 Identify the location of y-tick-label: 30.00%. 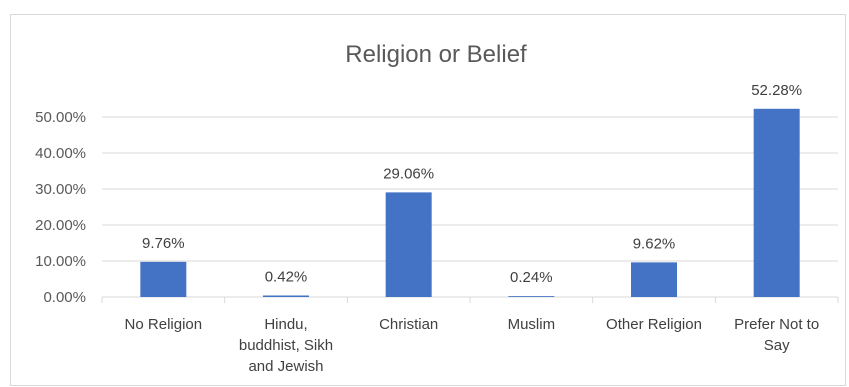
(60, 189).